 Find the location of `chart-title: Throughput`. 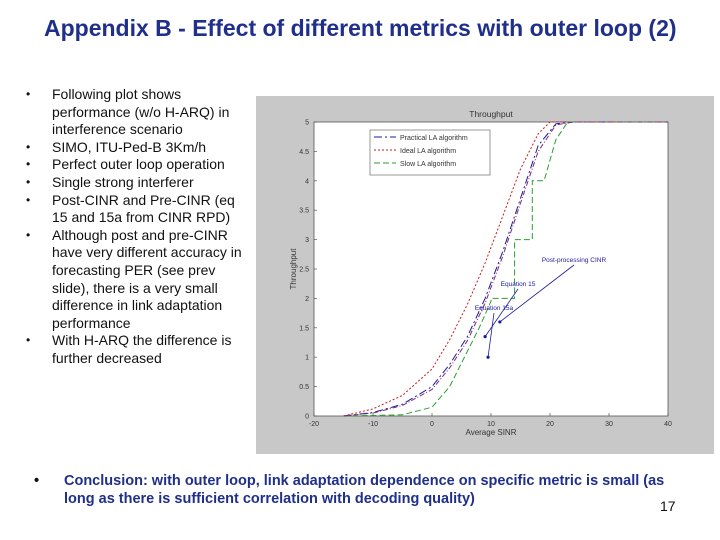

chart-title: Throughput is located at coordinates (491, 114).